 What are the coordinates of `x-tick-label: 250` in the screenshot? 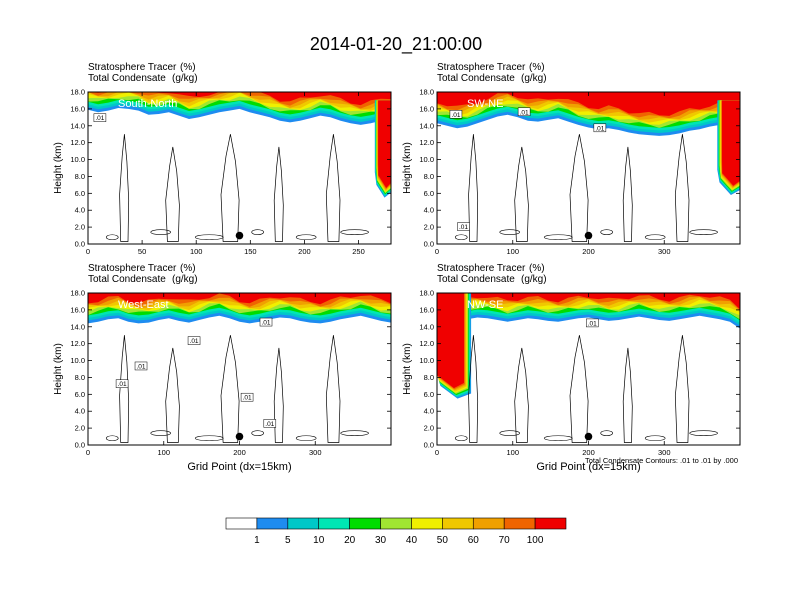 It's located at (358, 251).